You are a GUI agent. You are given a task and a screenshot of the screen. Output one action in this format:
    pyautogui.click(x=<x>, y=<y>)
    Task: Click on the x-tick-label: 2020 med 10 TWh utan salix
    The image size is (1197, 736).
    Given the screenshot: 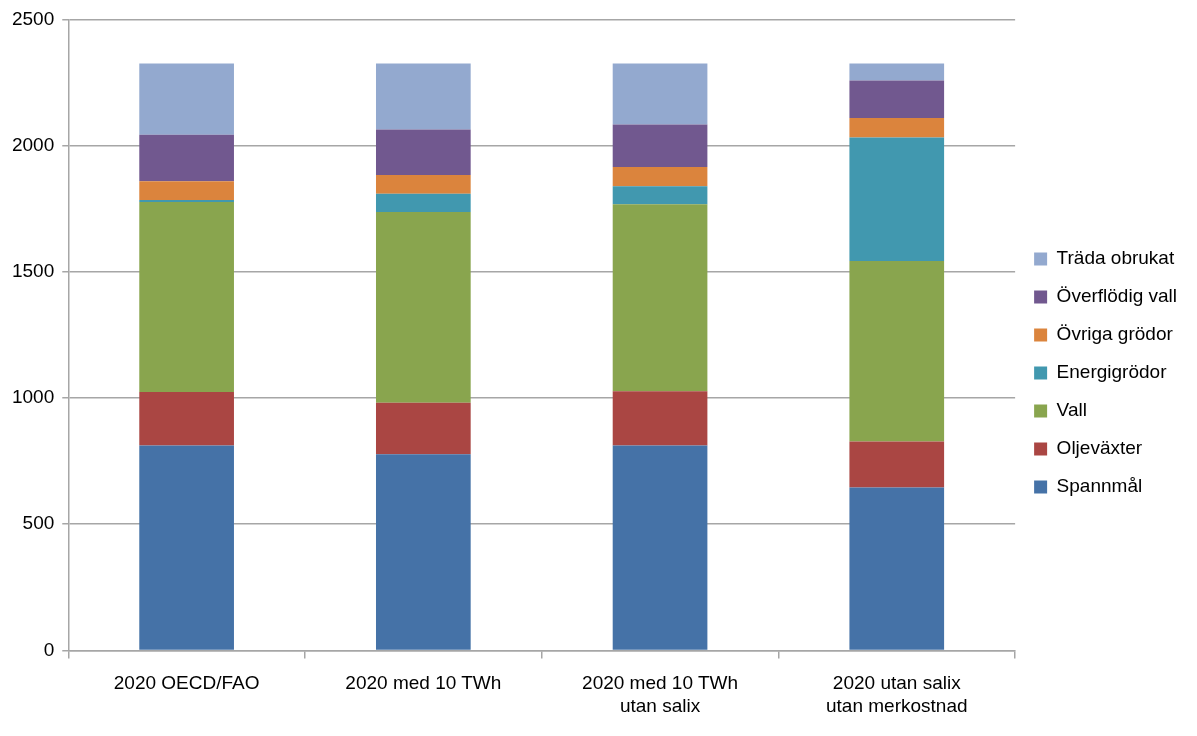 What is the action you would take?
    pyautogui.click(x=660, y=694)
    